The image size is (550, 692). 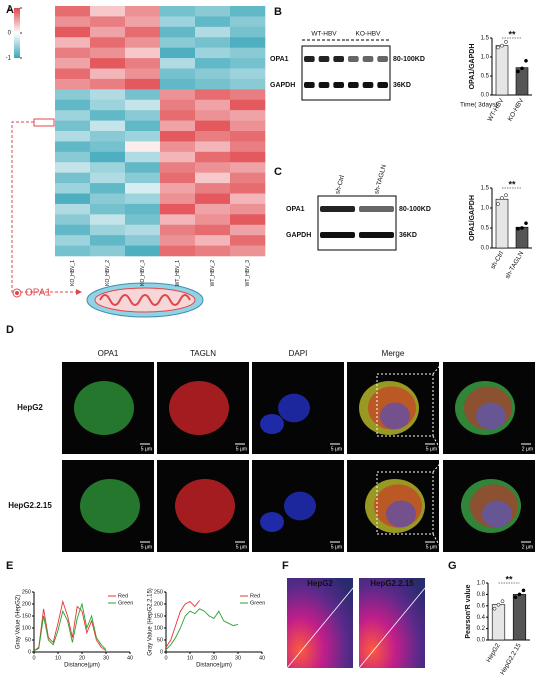 I want to click on y-tick-label: 200, so click(x=158, y=604).